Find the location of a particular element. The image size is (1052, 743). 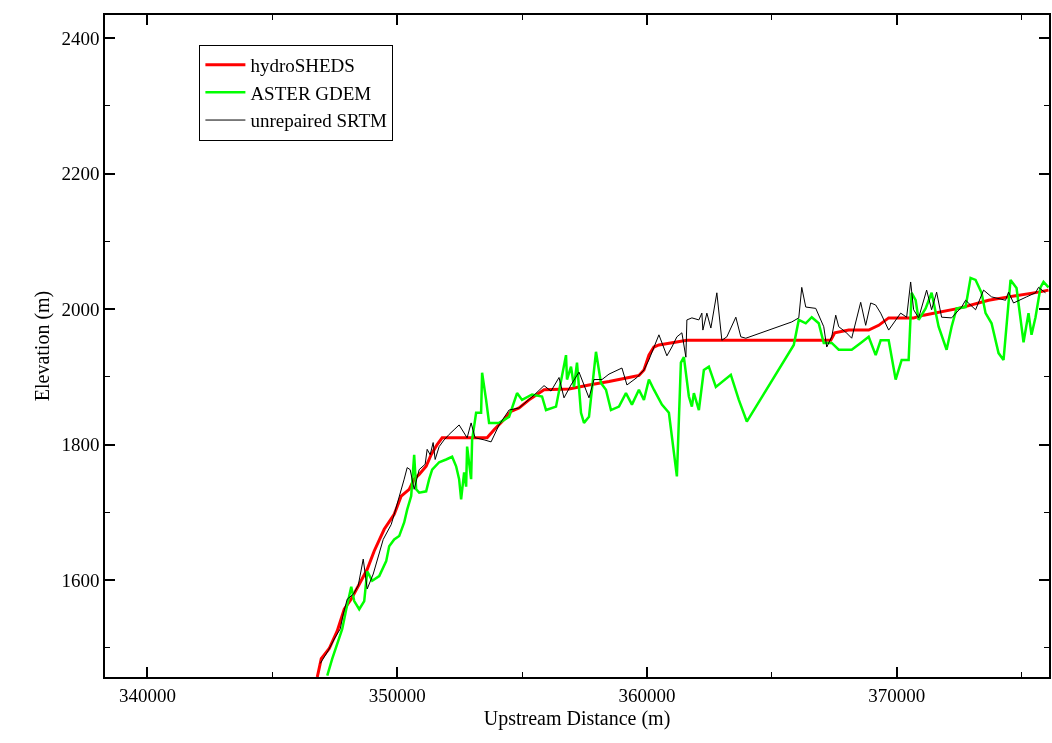

y-tick-label: 2000 is located at coordinates (80, 309).